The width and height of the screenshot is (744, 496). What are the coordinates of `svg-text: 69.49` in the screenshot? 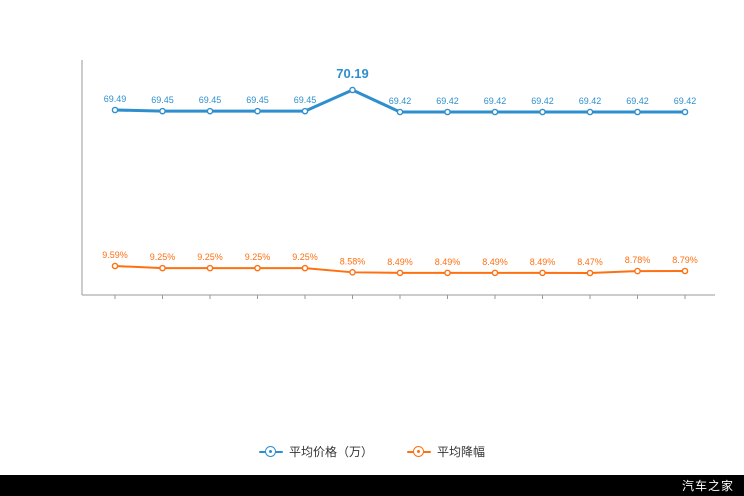 It's located at (115, 99).